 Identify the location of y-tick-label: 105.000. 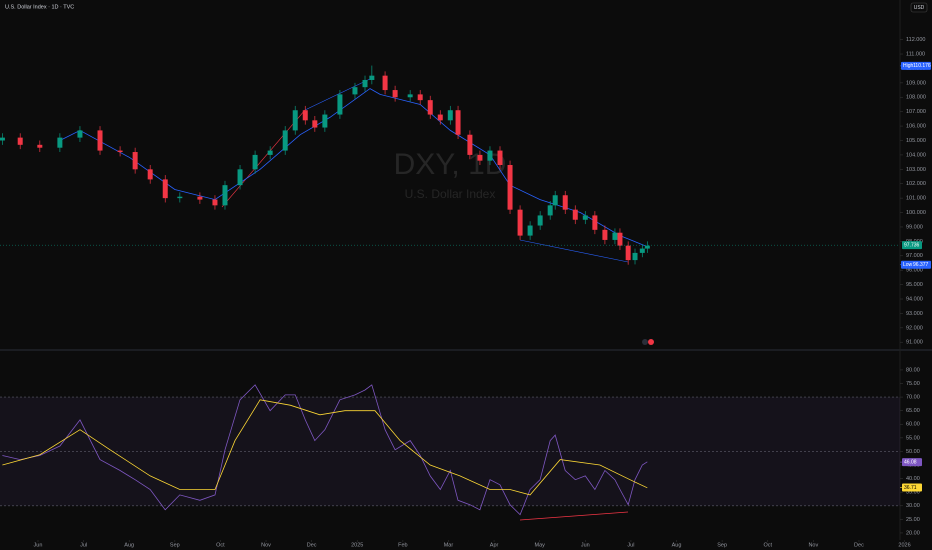
(916, 141).